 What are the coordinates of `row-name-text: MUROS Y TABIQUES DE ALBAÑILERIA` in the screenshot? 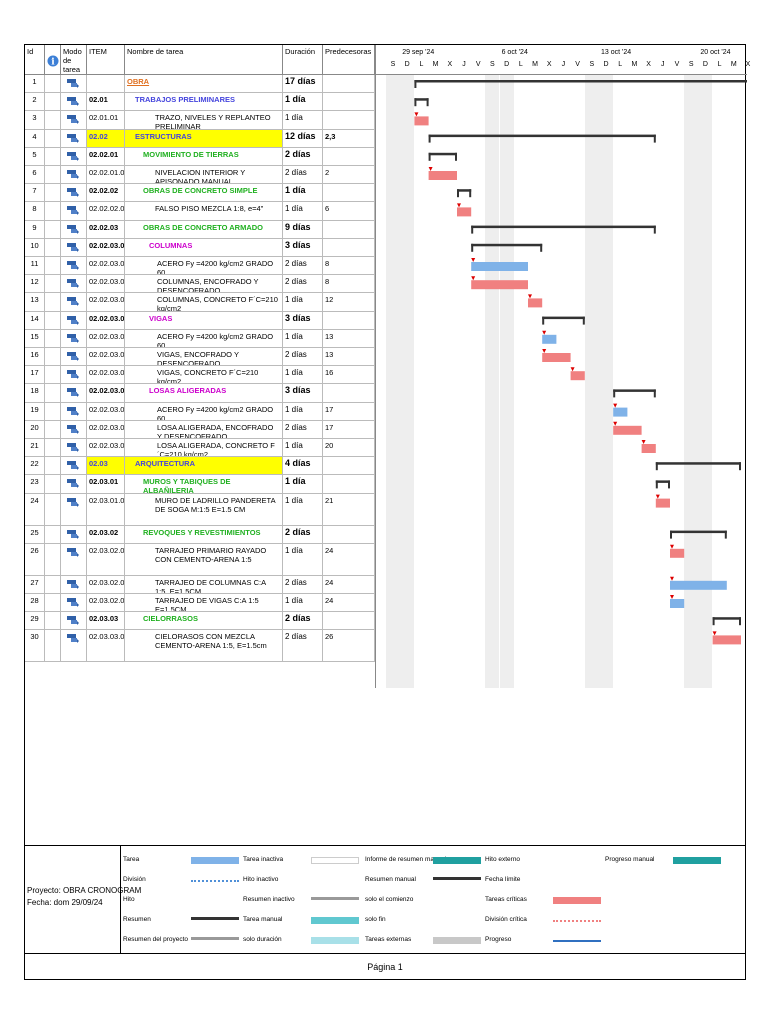 It's located at (187, 485).